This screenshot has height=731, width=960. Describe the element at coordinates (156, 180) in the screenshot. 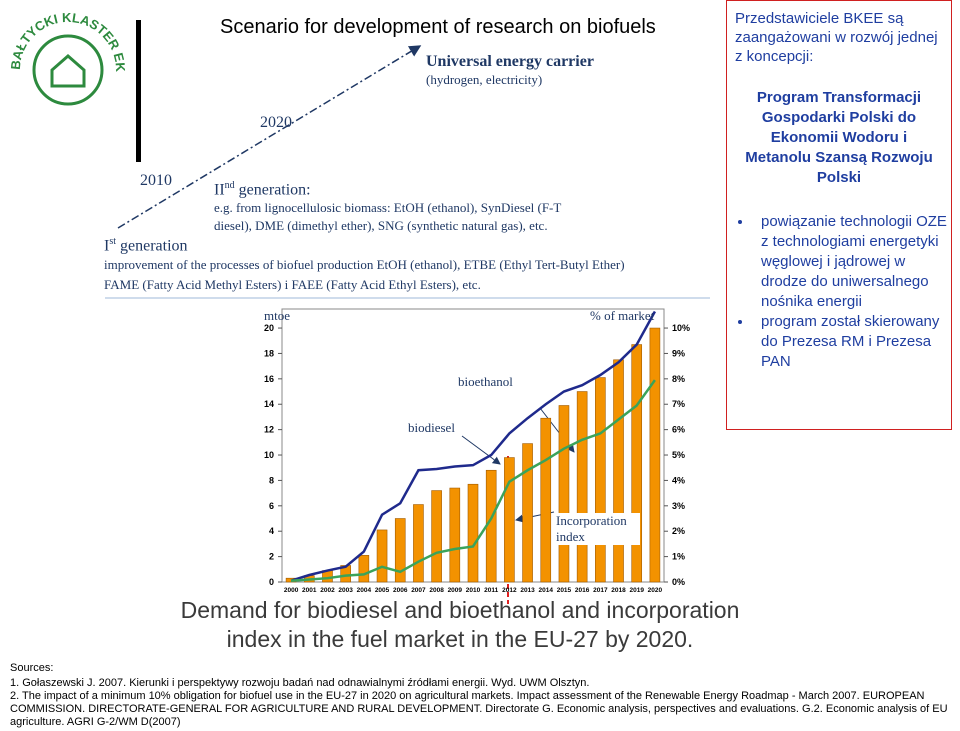

I see `year: 2010` at that location.